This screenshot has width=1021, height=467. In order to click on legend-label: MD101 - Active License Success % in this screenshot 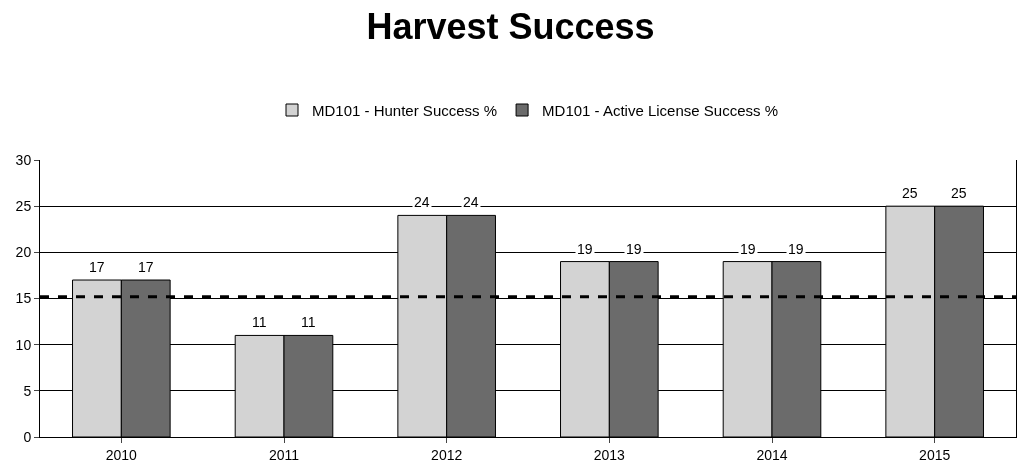, I will do `click(660, 110)`.